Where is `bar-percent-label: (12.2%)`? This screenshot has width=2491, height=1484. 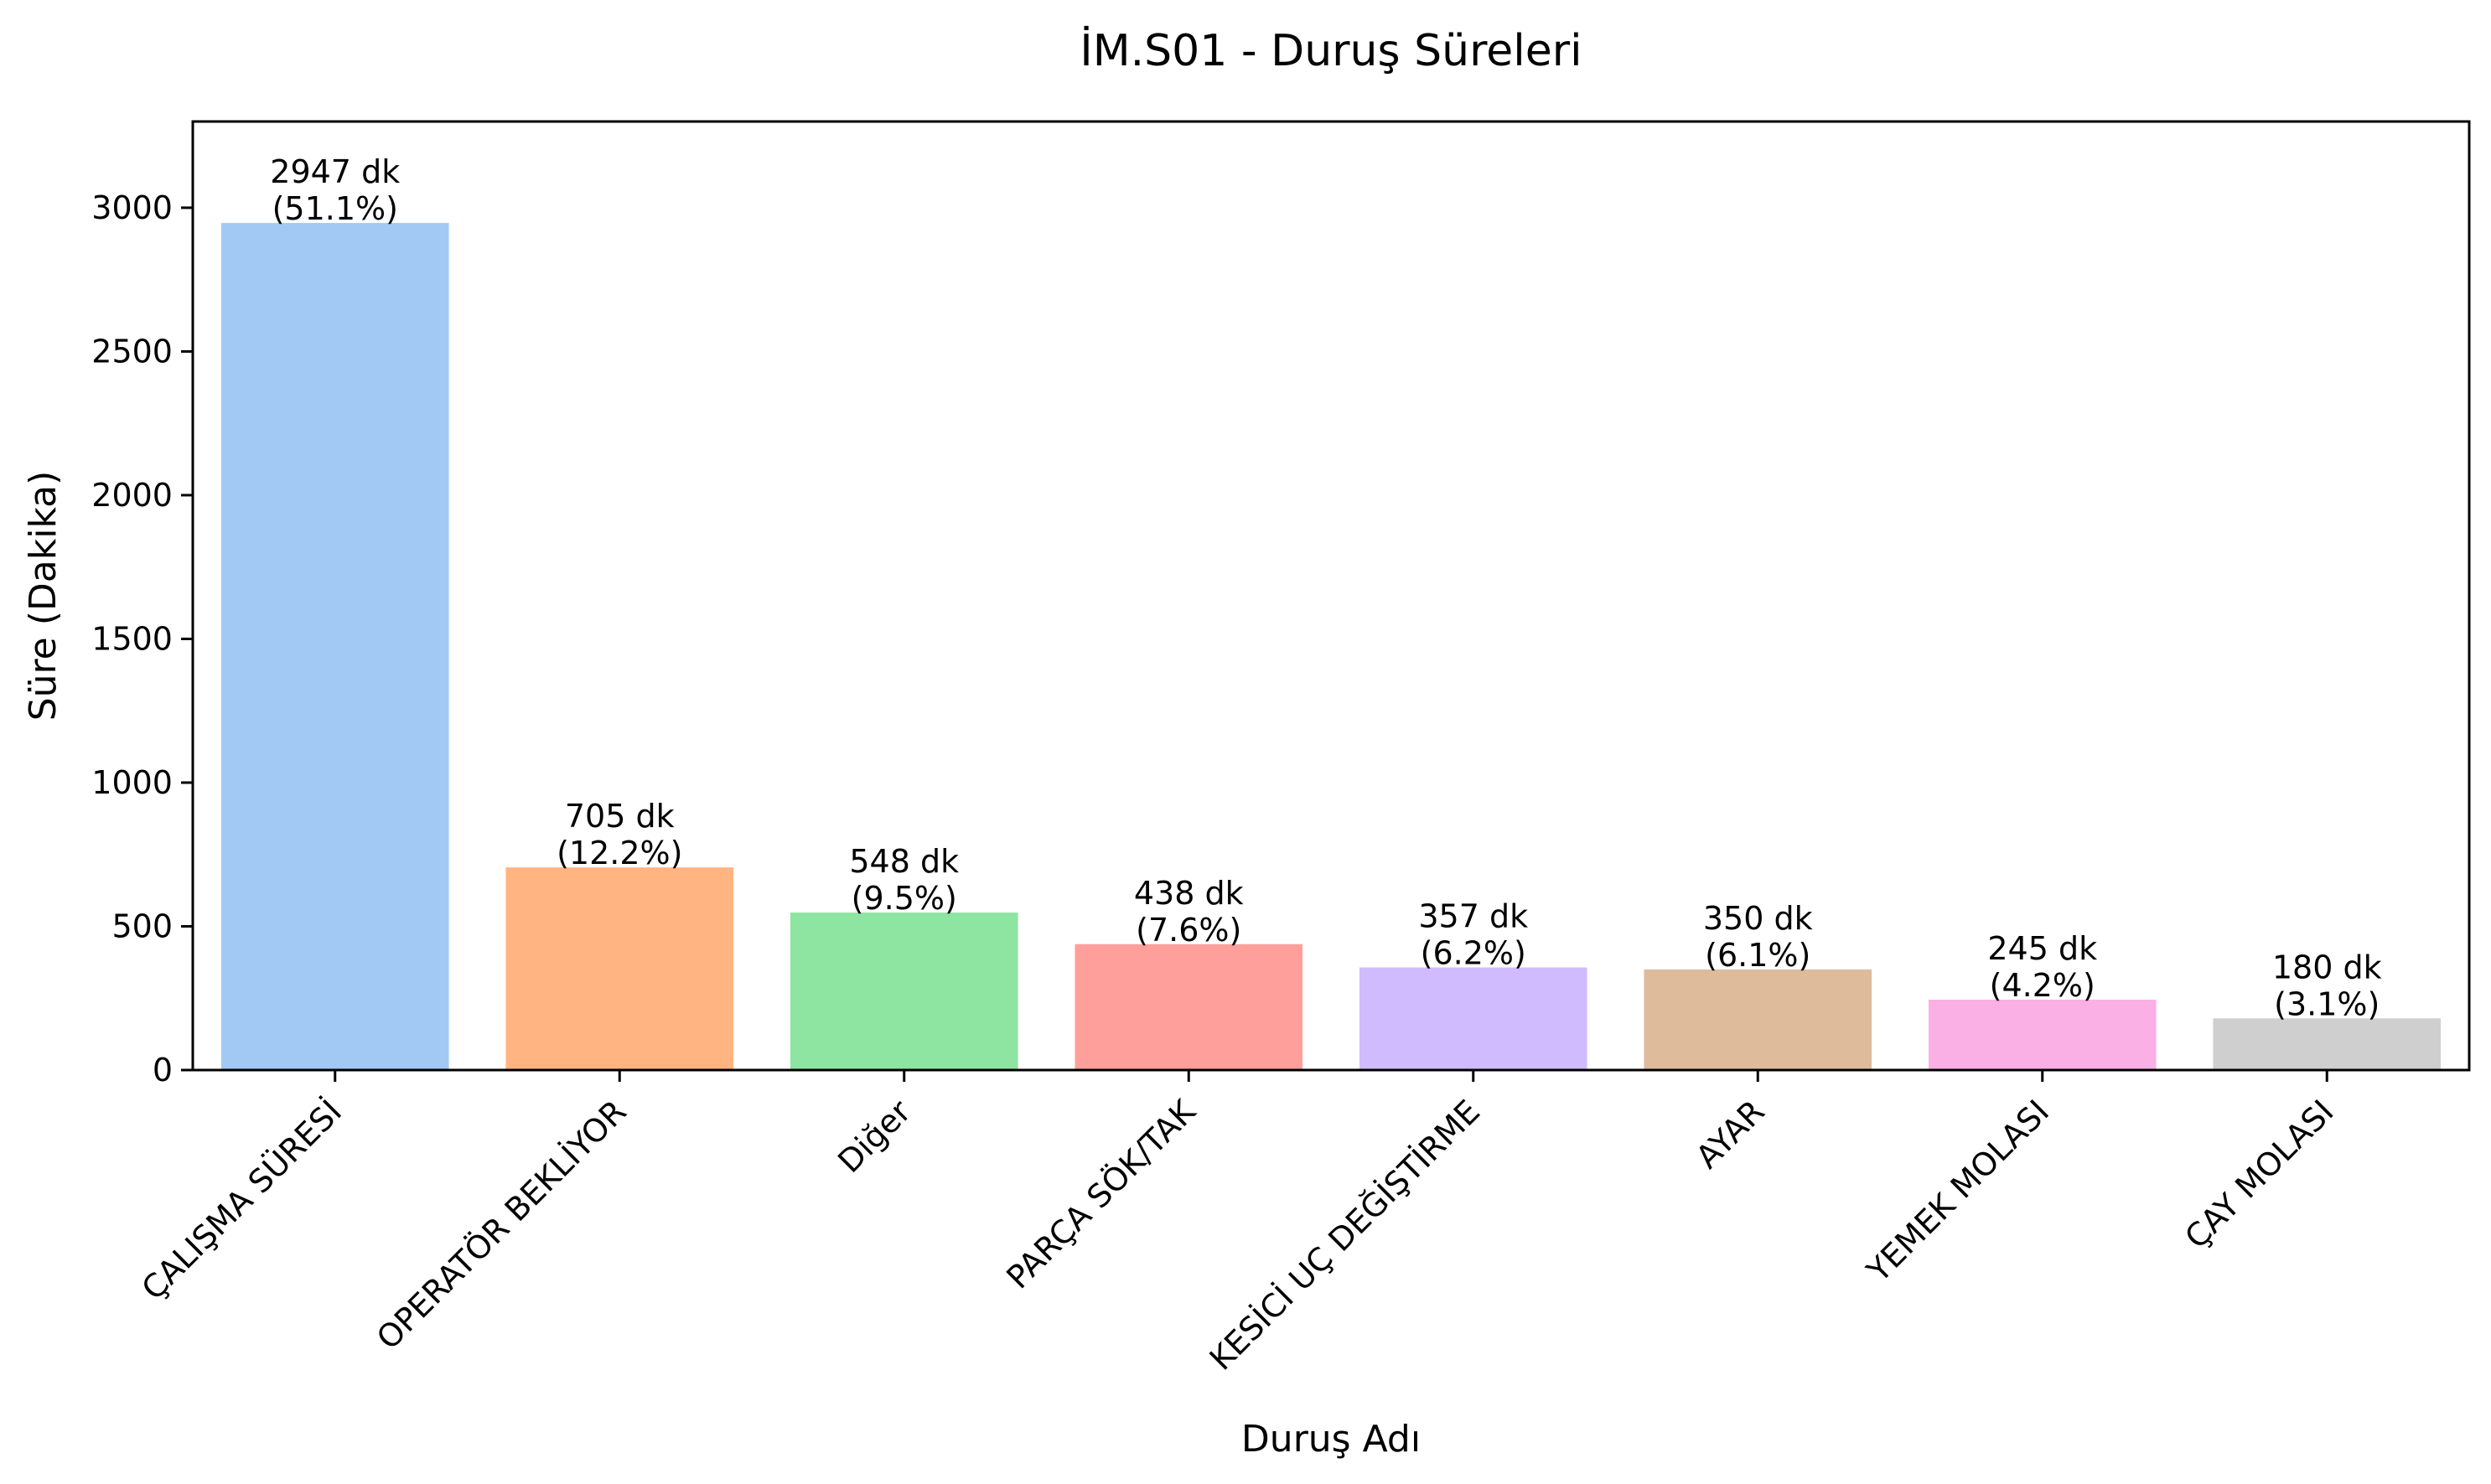
bar-percent-label: (12.2%) is located at coordinates (619, 853).